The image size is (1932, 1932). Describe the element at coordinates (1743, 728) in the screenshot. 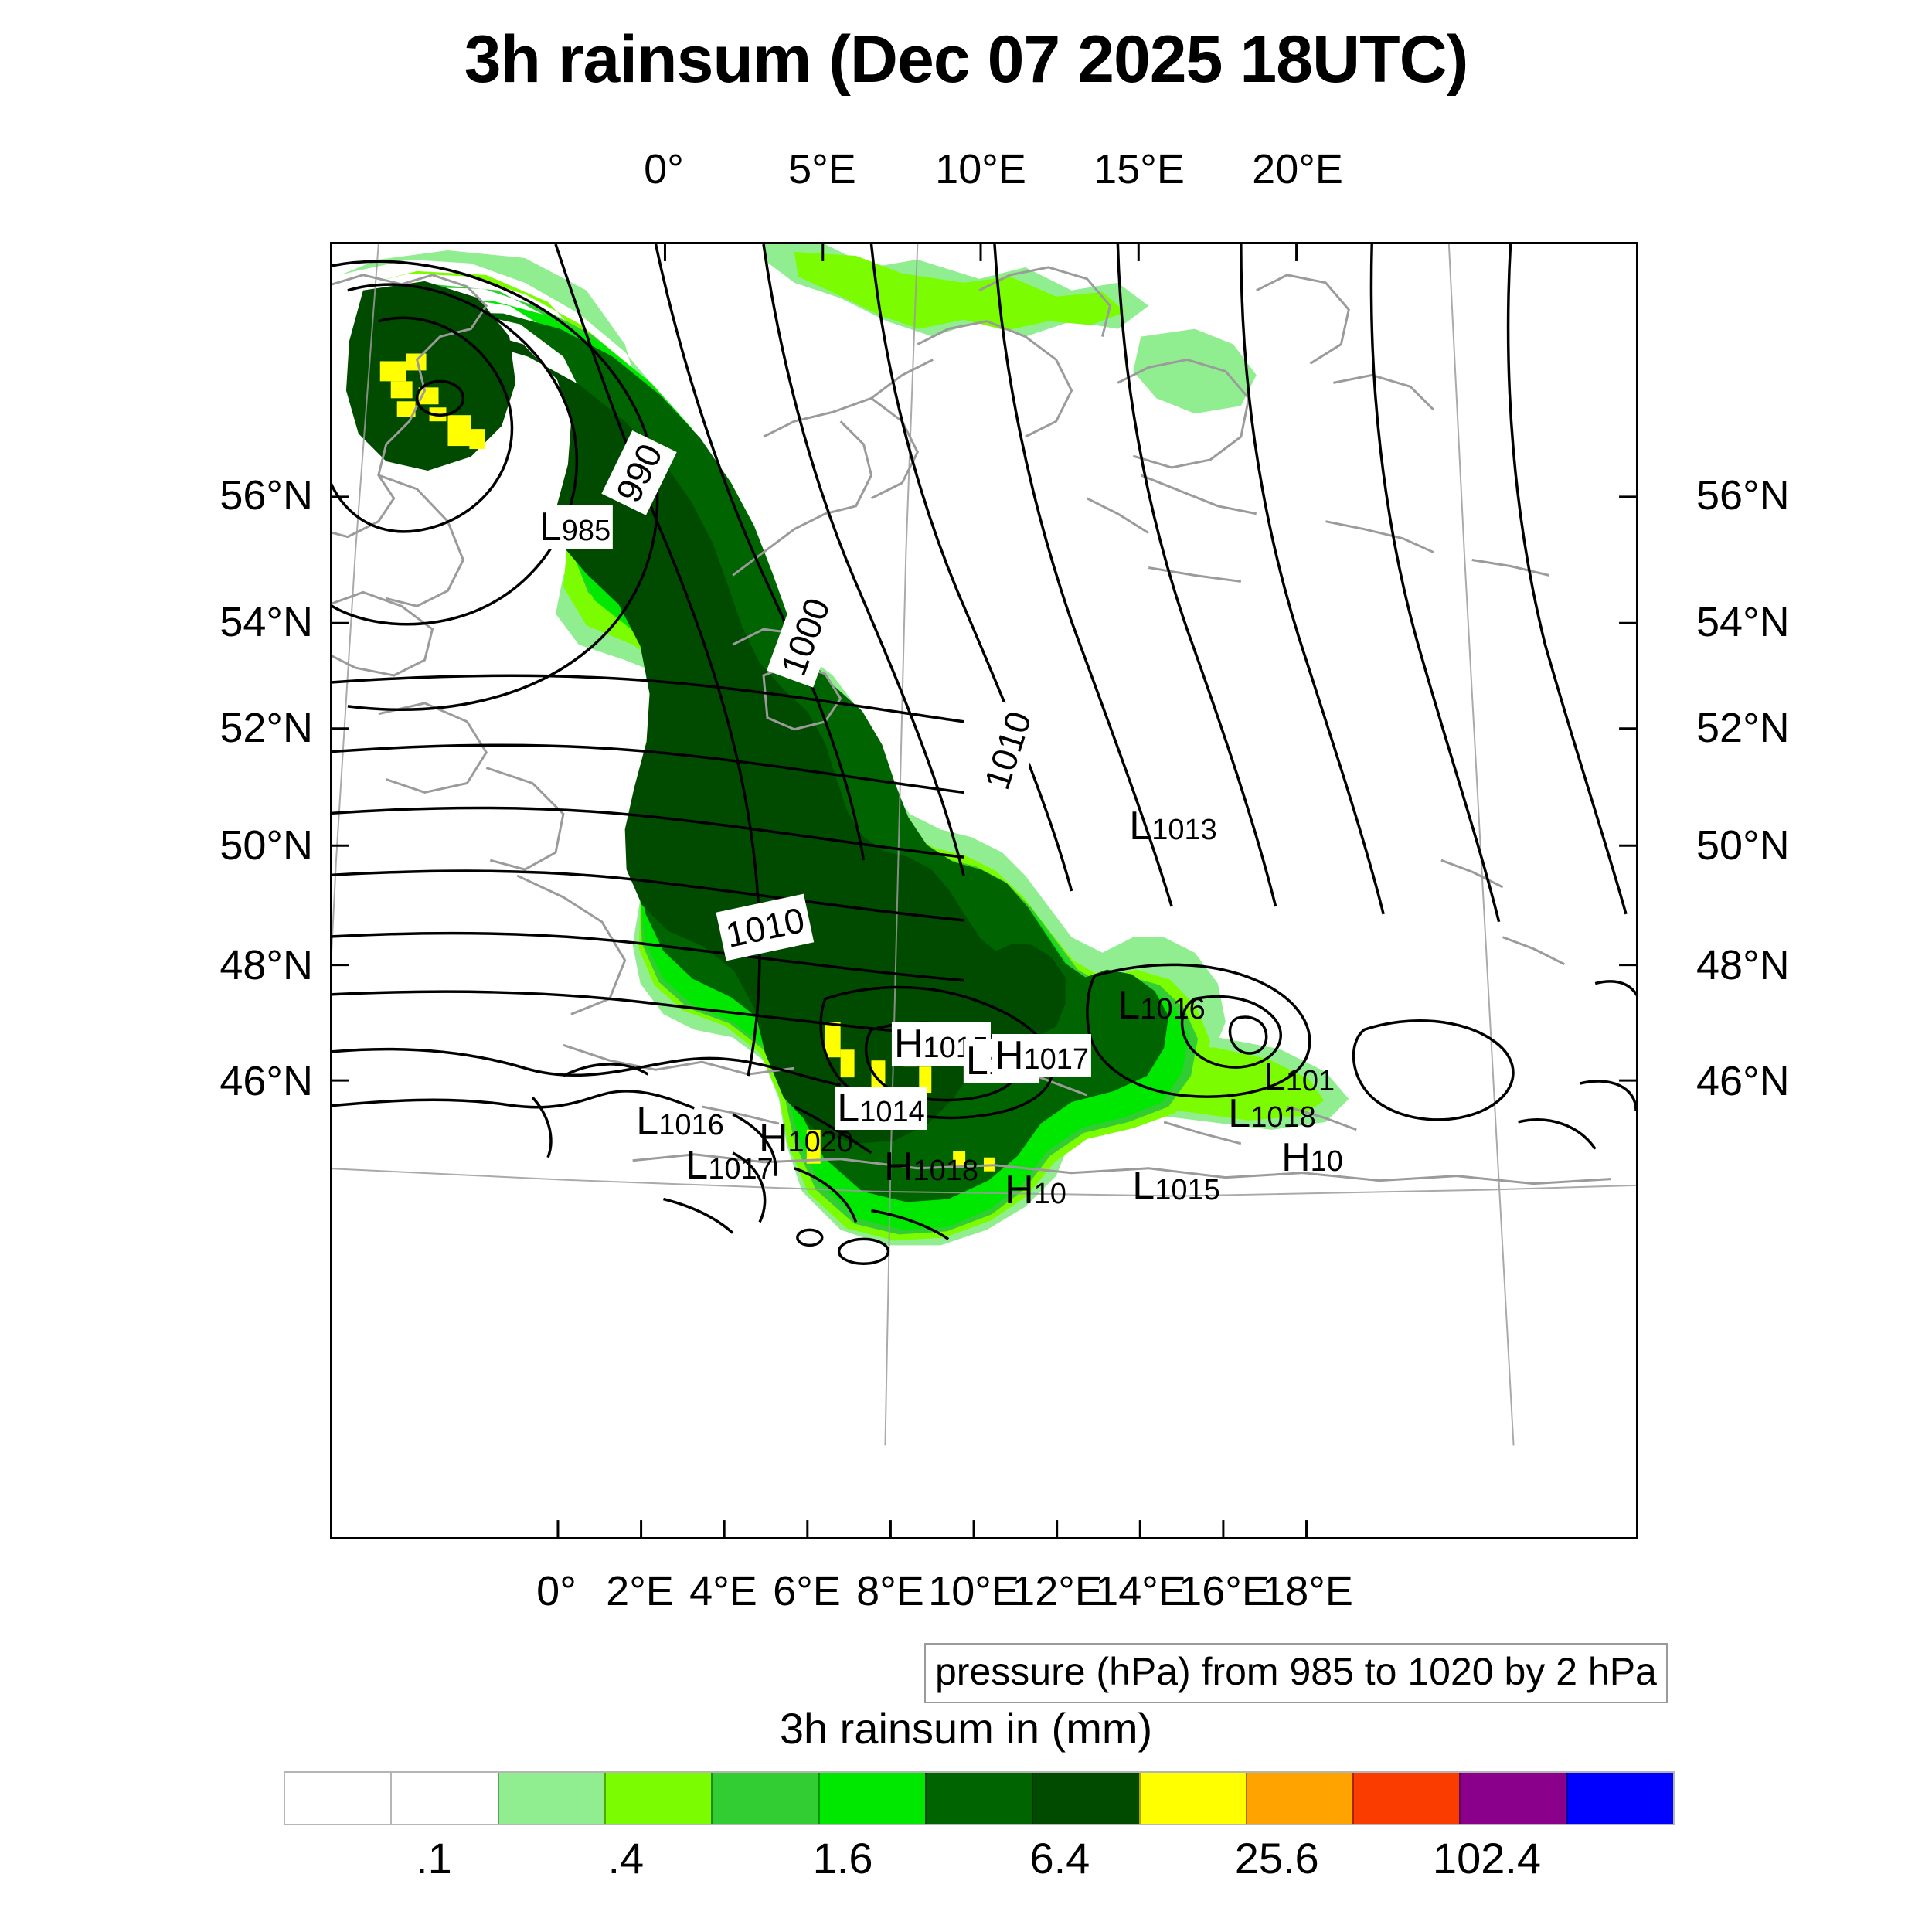

I see `right-tick-label: 52°N` at that location.